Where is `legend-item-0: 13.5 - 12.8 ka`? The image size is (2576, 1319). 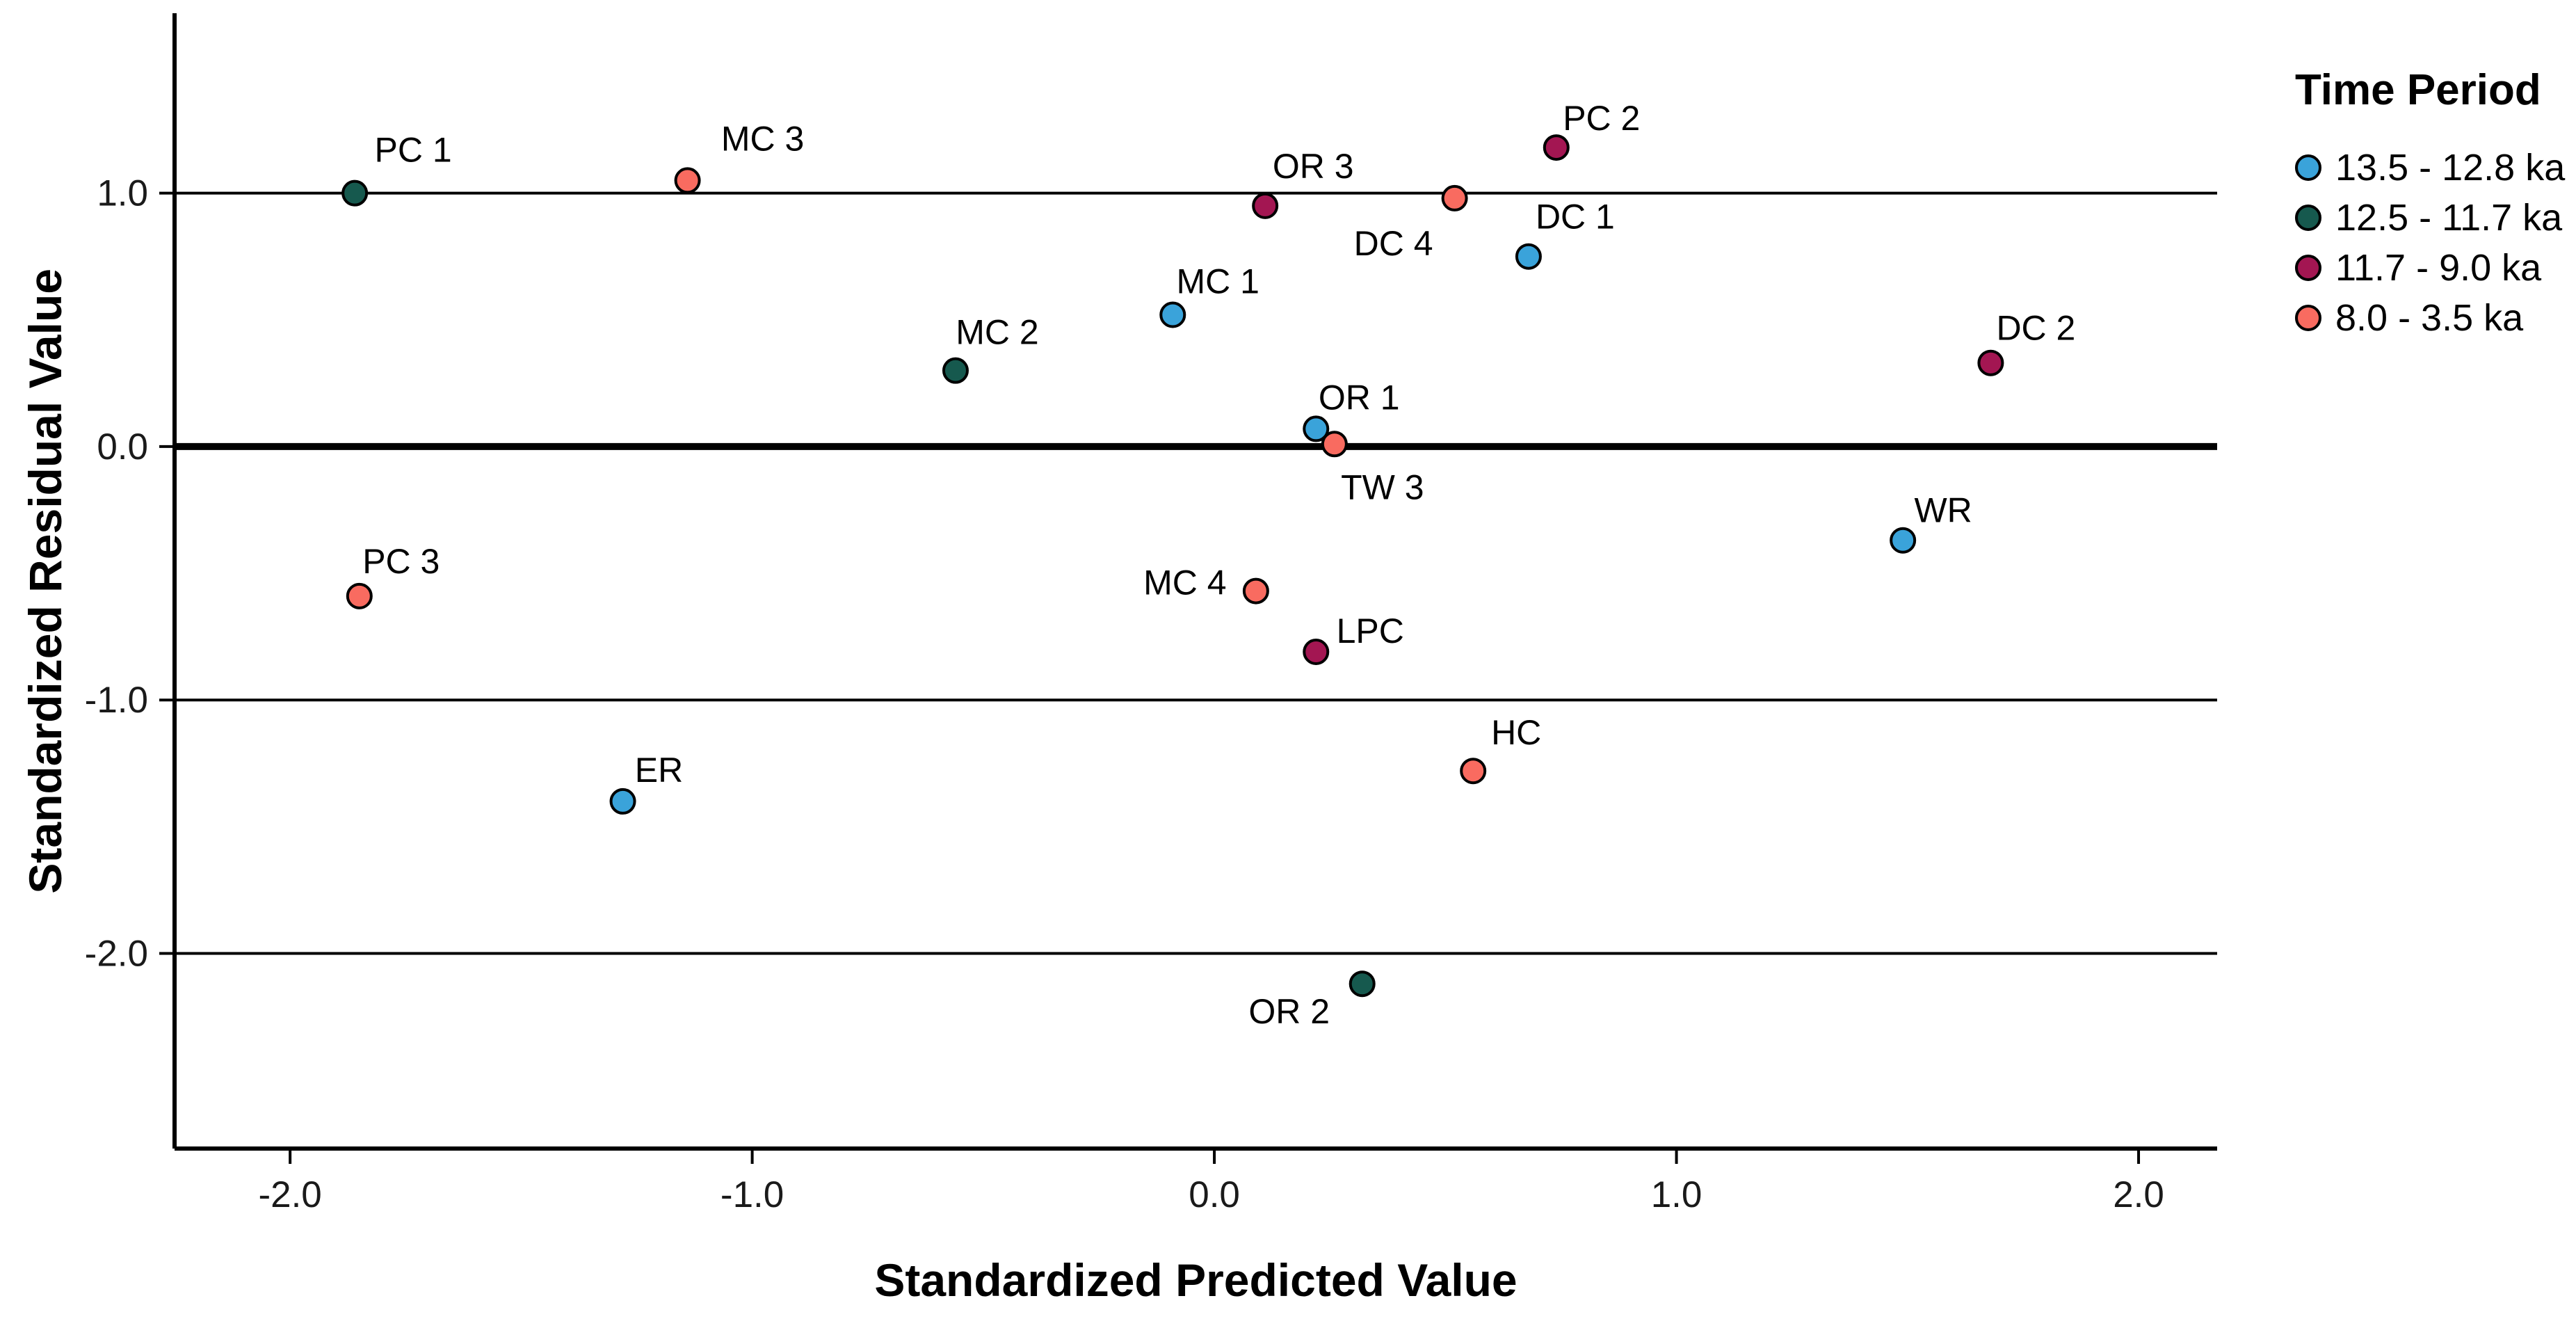 legend-item-0: 13.5 - 12.8 ka is located at coordinates (2436, 168).